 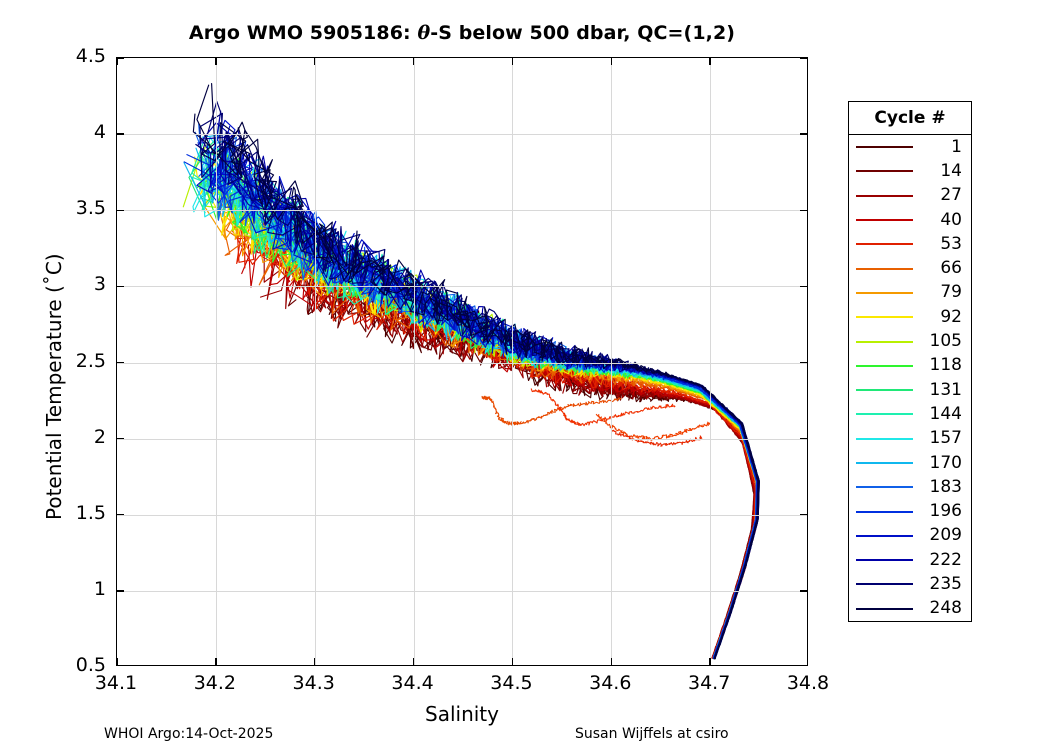 What do you see at coordinates (709, 683) in the screenshot?
I see `x-tick-label: 34.7` at bounding box center [709, 683].